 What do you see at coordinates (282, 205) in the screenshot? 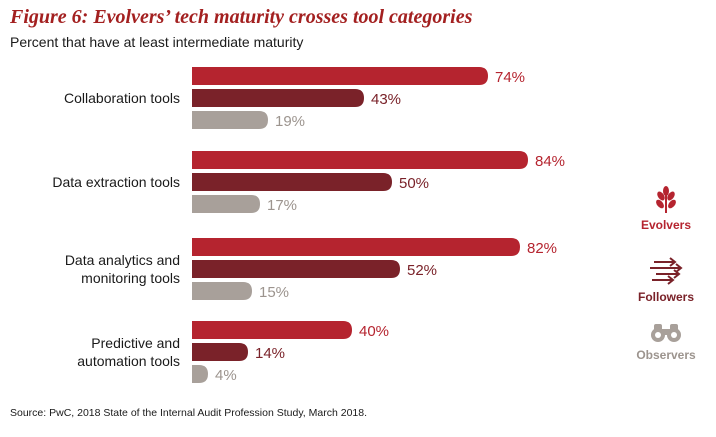
I see `data-label-observers-data-extraction-tools: 17%` at bounding box center [282, 205].